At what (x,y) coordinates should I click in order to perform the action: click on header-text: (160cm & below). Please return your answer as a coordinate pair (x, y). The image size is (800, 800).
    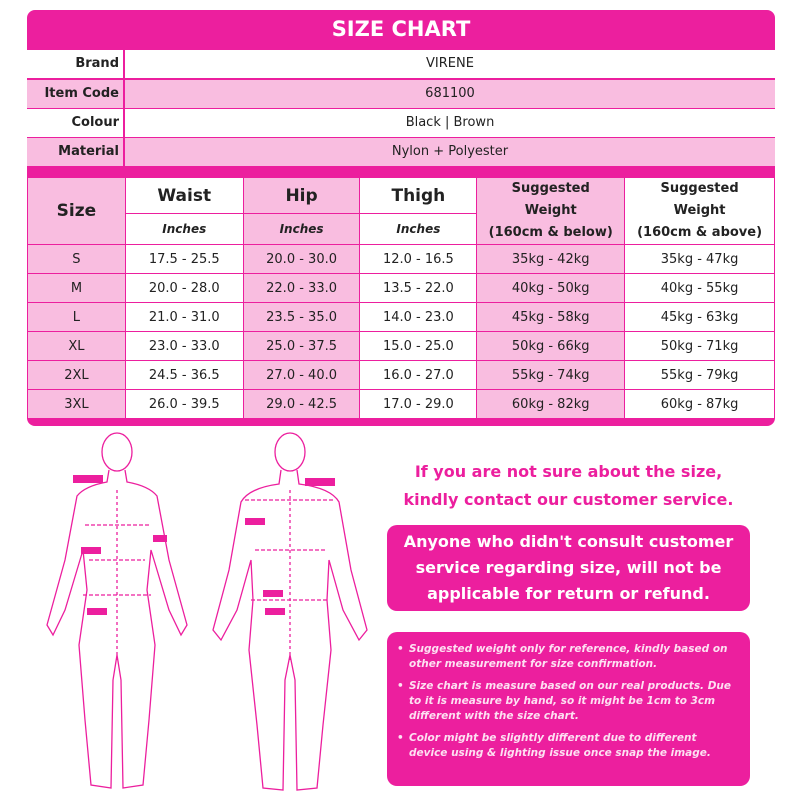
    Looking at the image, I should click on (550, 232).